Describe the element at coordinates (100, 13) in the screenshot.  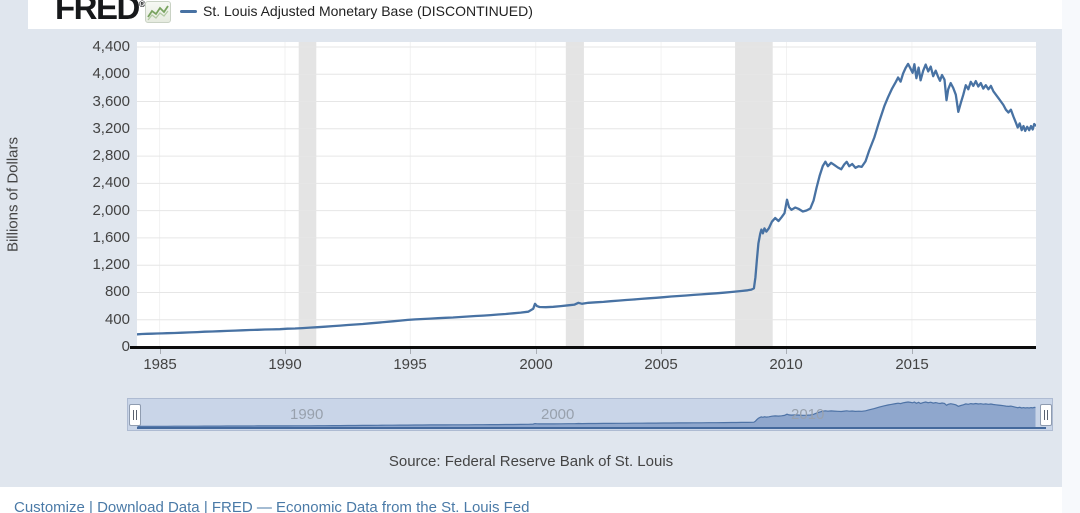
I see `fred-logo: FRED®` at that location.